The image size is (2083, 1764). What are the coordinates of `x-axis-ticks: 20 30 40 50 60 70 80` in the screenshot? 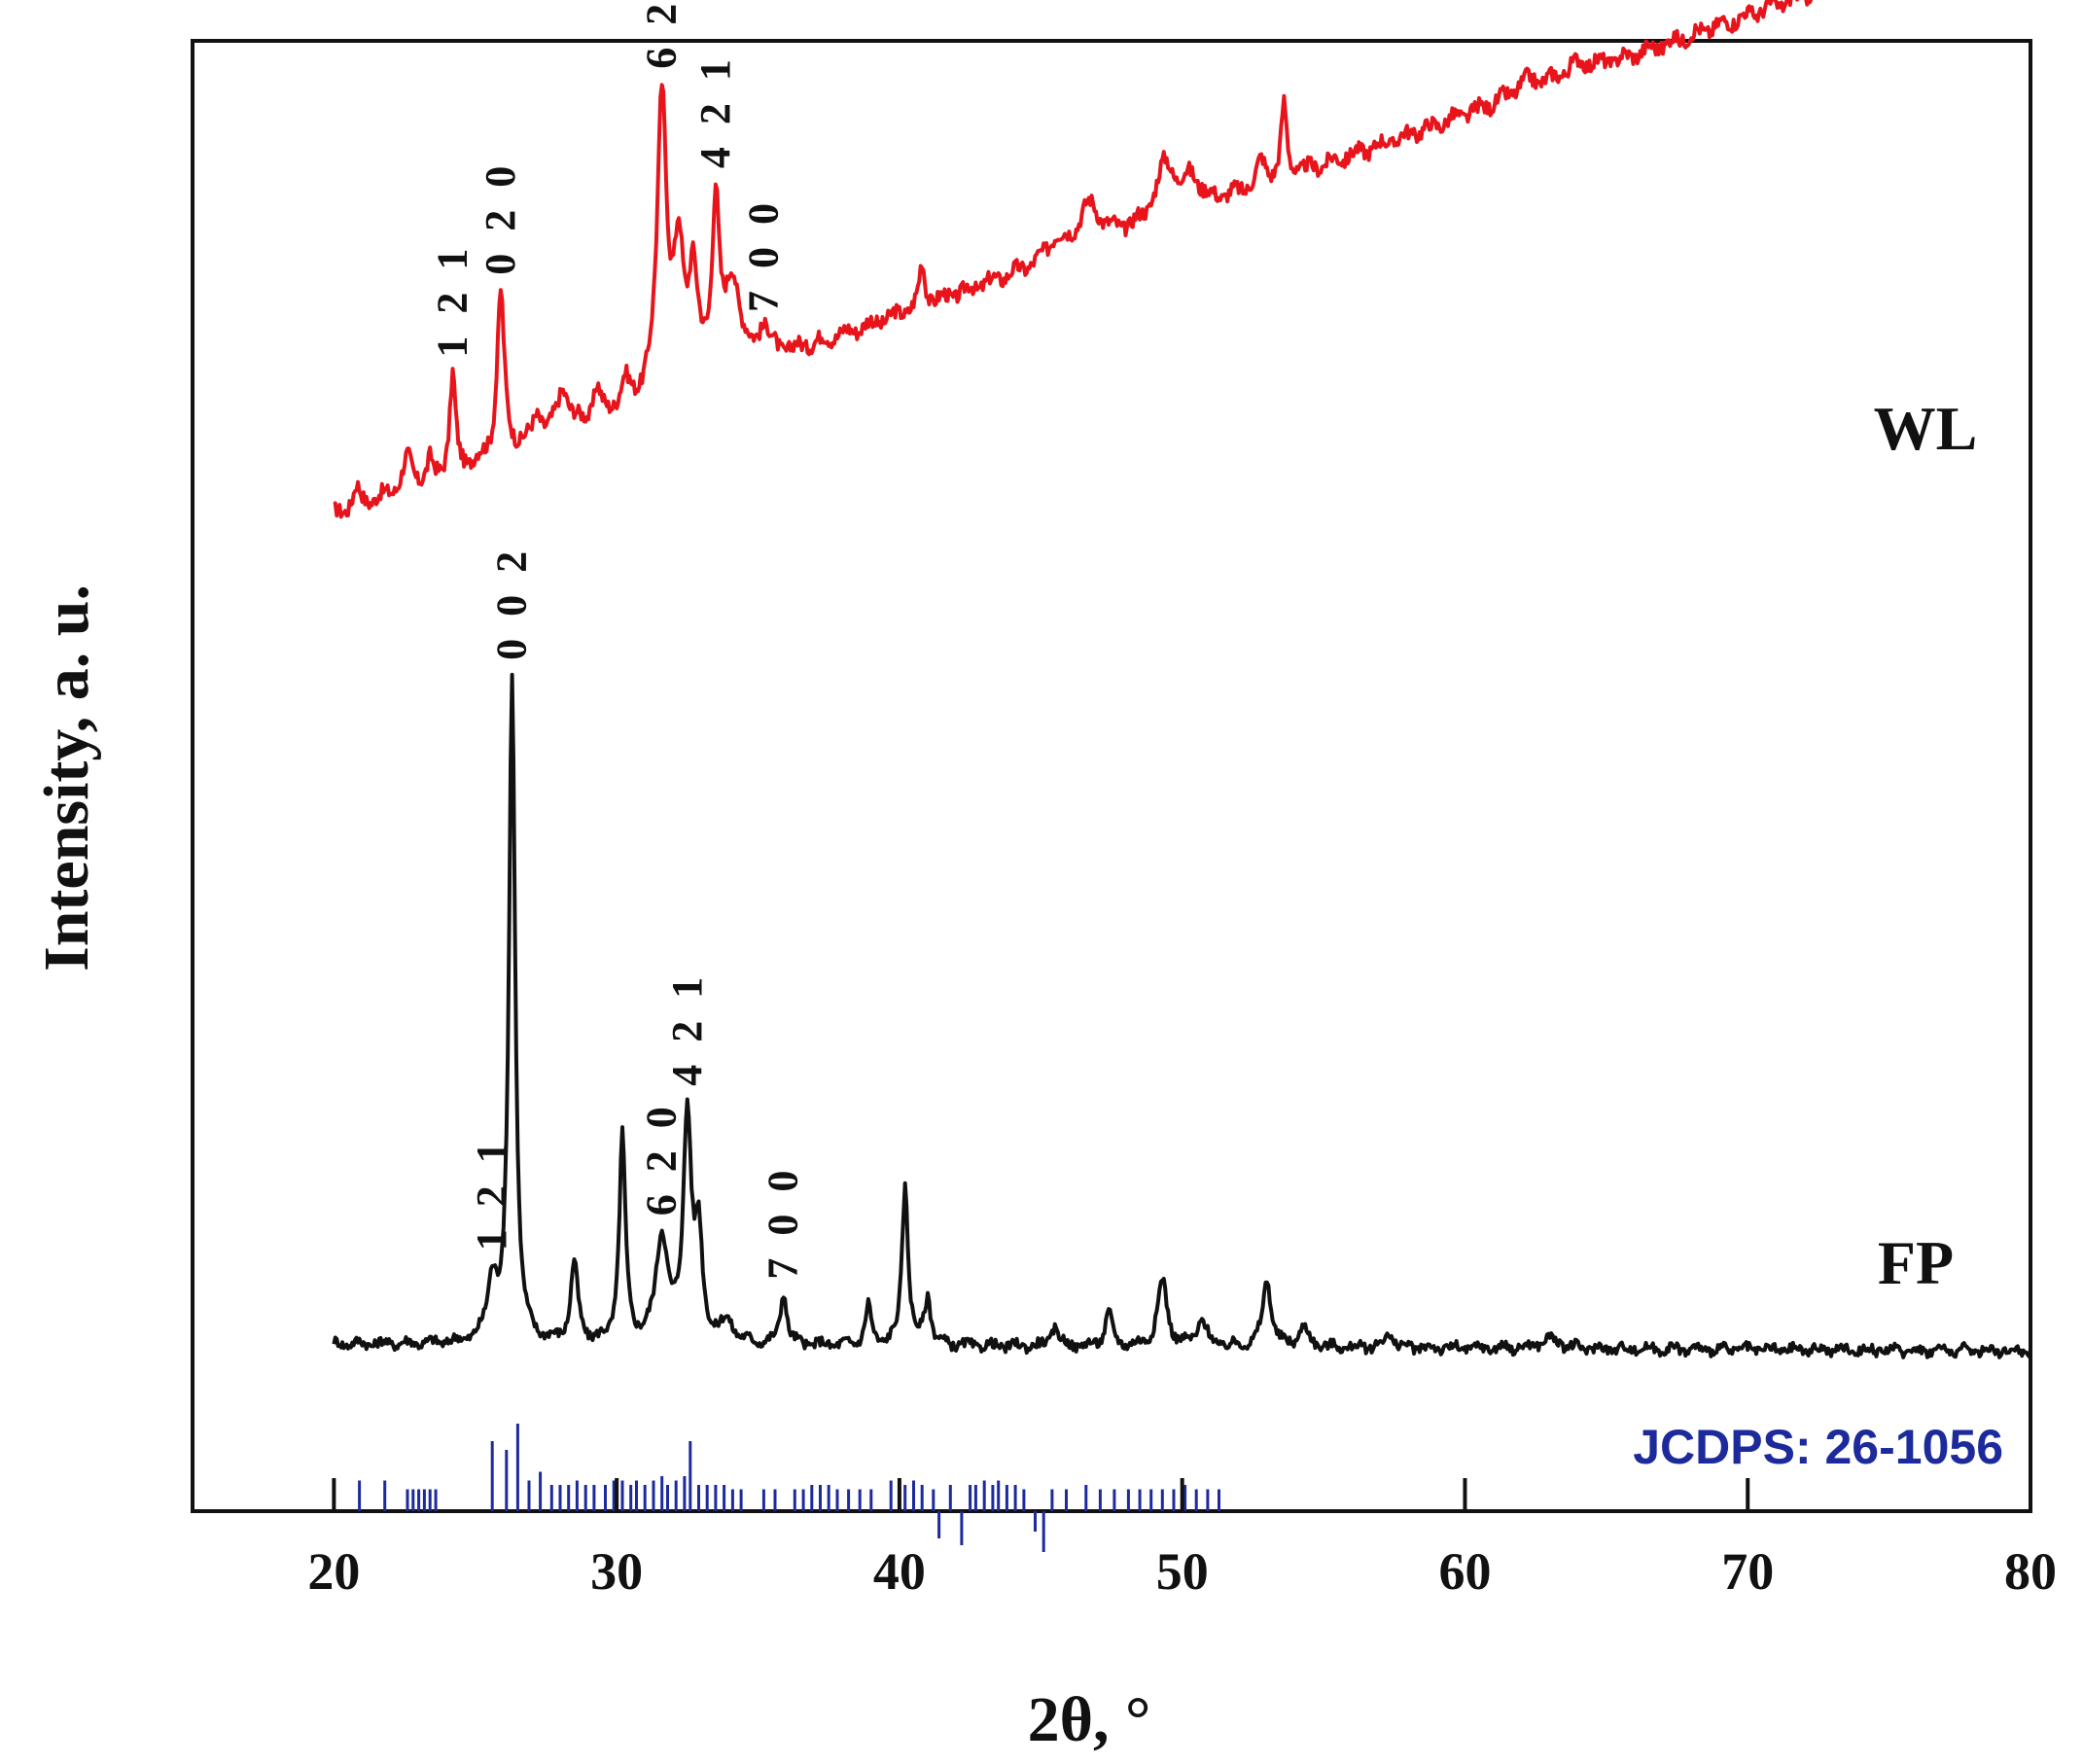 It's located at (1182, 1539).